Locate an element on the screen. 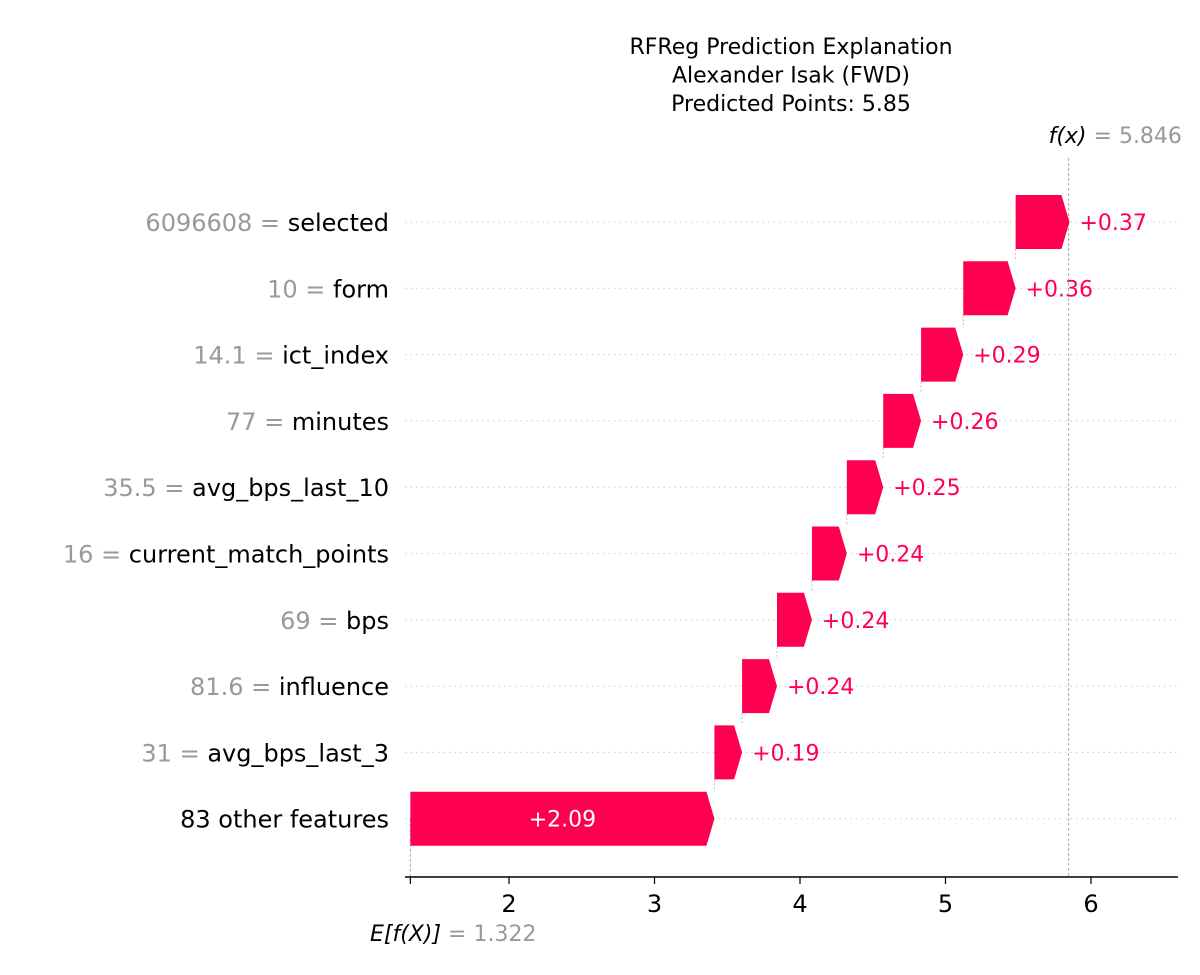 The height and width of the screenshot is (975, 1200). feature-label: 81.6 = influence is located at coordinates (289, 687).